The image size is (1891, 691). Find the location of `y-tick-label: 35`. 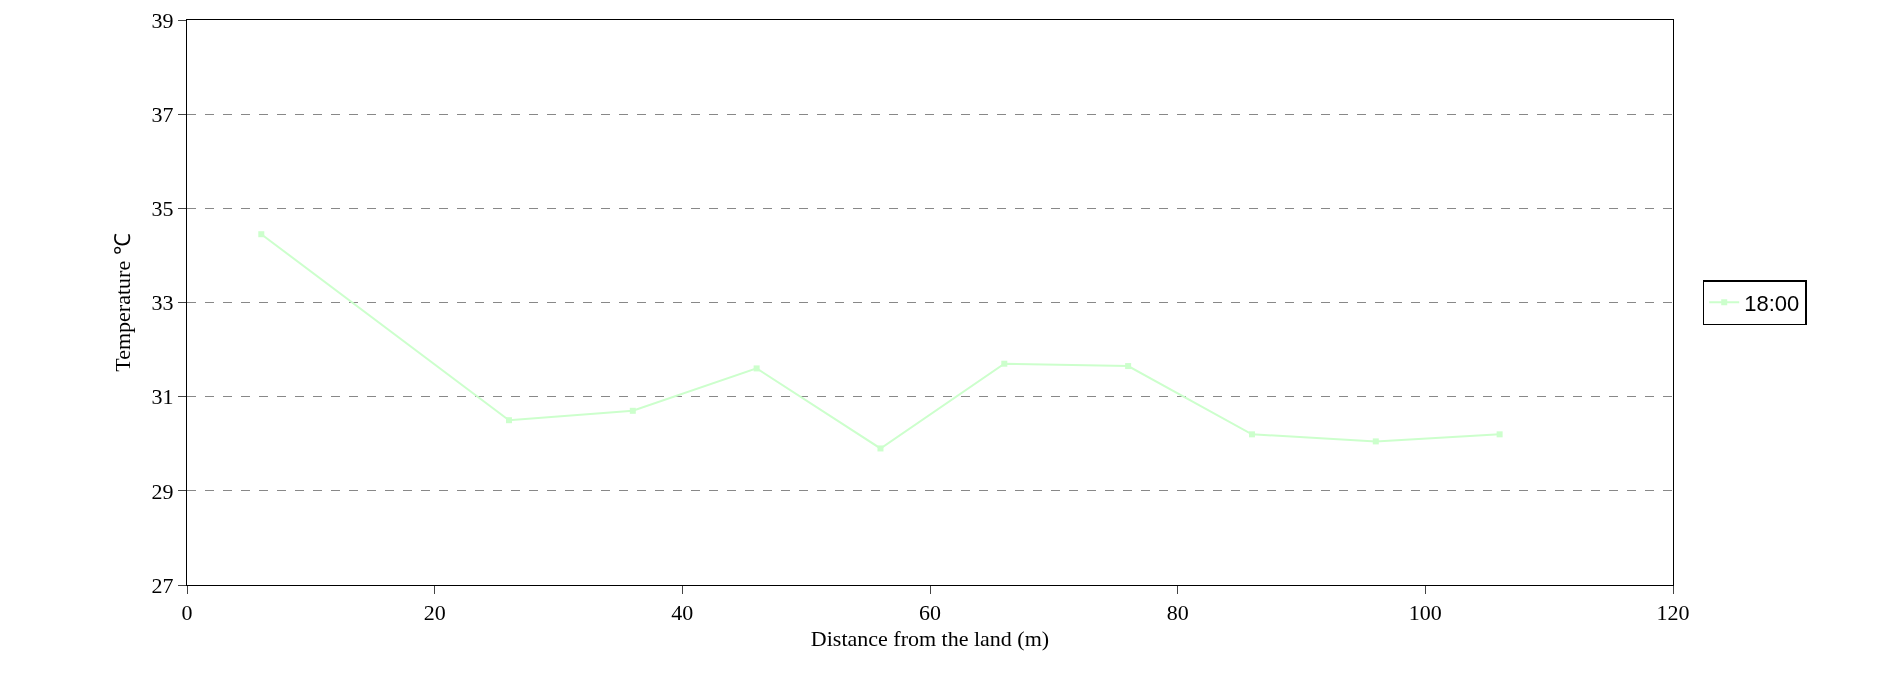

y-tick-label: 35 is located at coordinates (162, 209).